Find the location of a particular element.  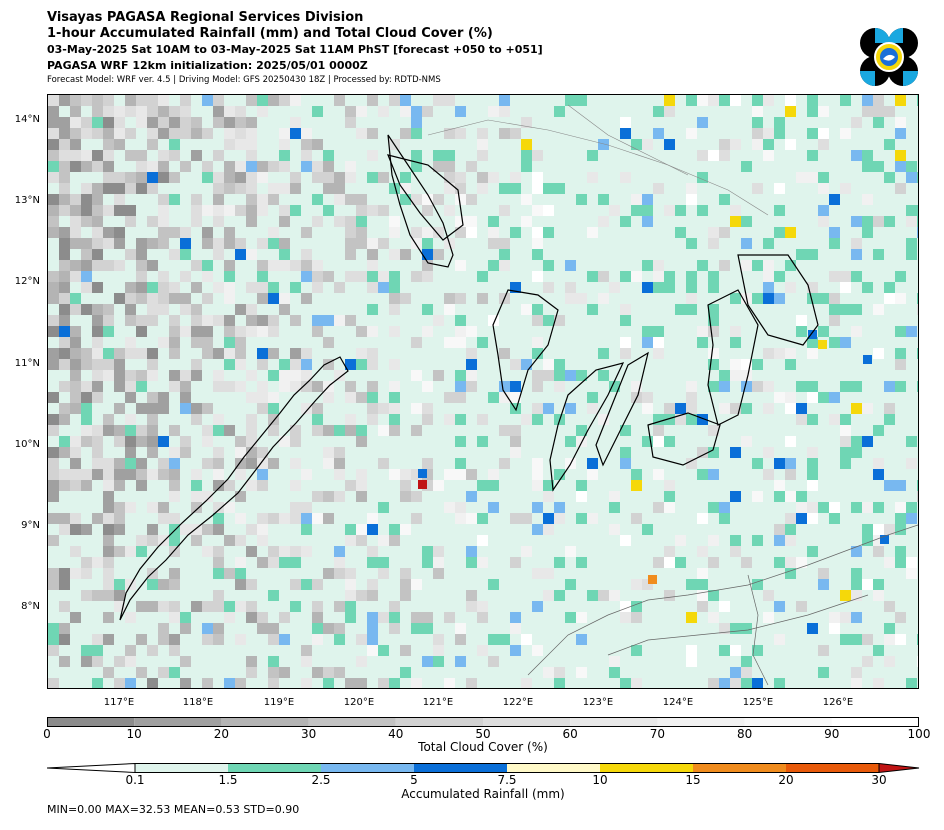

longitude-label: 123°E is located at coordinates (598, 702).